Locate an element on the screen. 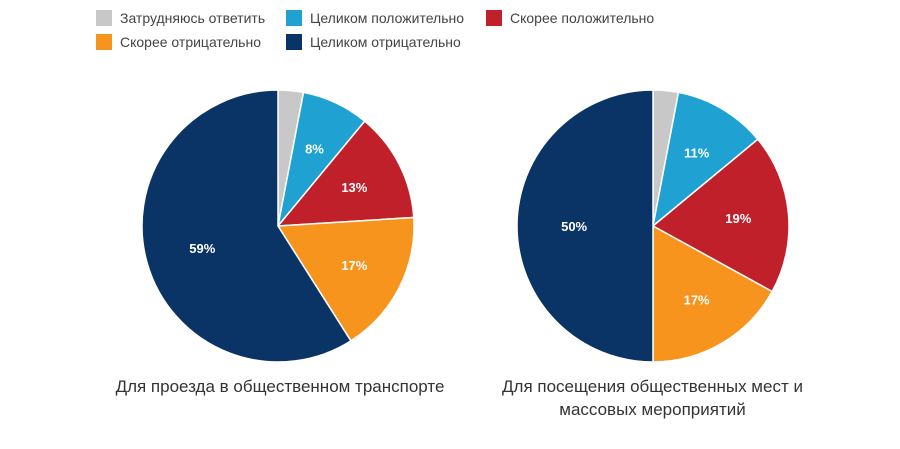 The height and width of the screenshot is (449, 900). legend-label-hard: Затрудняюсь ответить is located at coordinates (193, 18).